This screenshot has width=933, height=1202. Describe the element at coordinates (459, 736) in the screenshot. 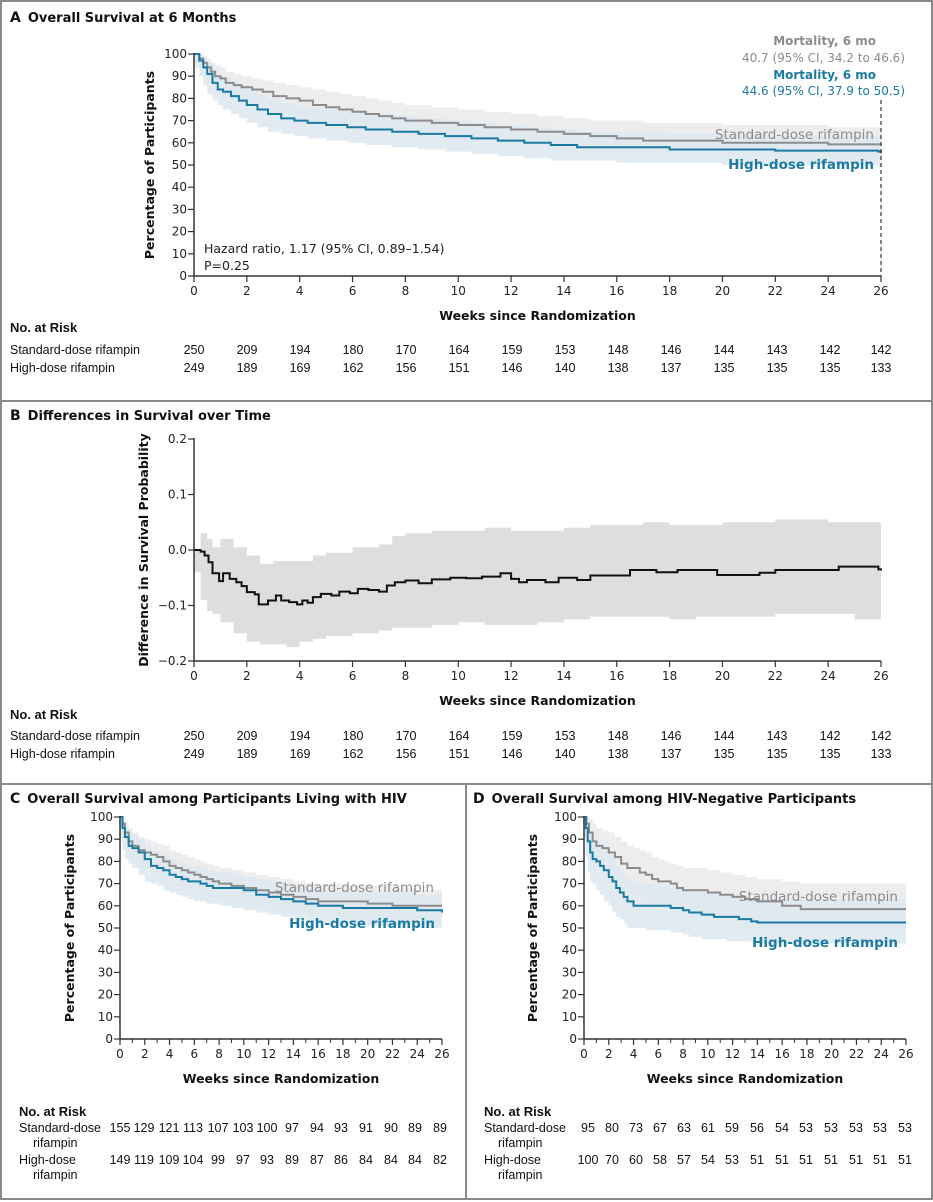

I see `at-risk-value: 164` at that location.